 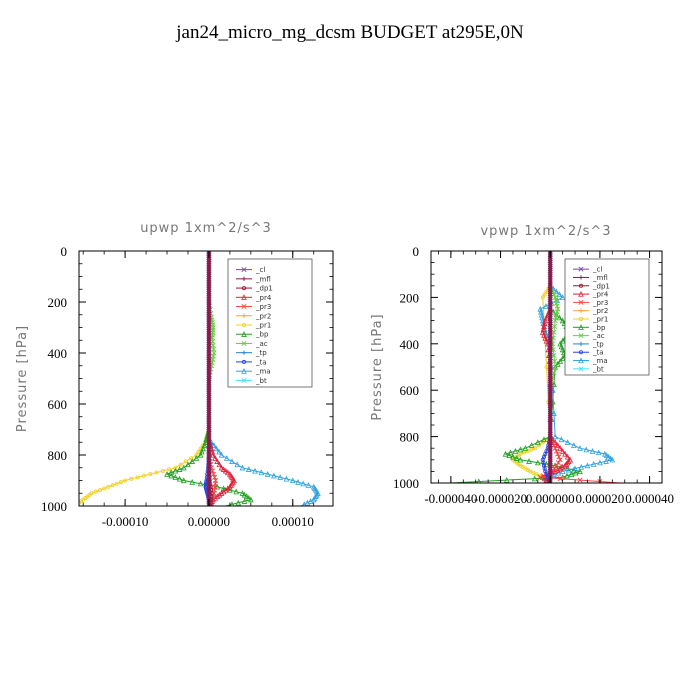 I want to click on legend-label: _pr1, so click(x=263, y=326).